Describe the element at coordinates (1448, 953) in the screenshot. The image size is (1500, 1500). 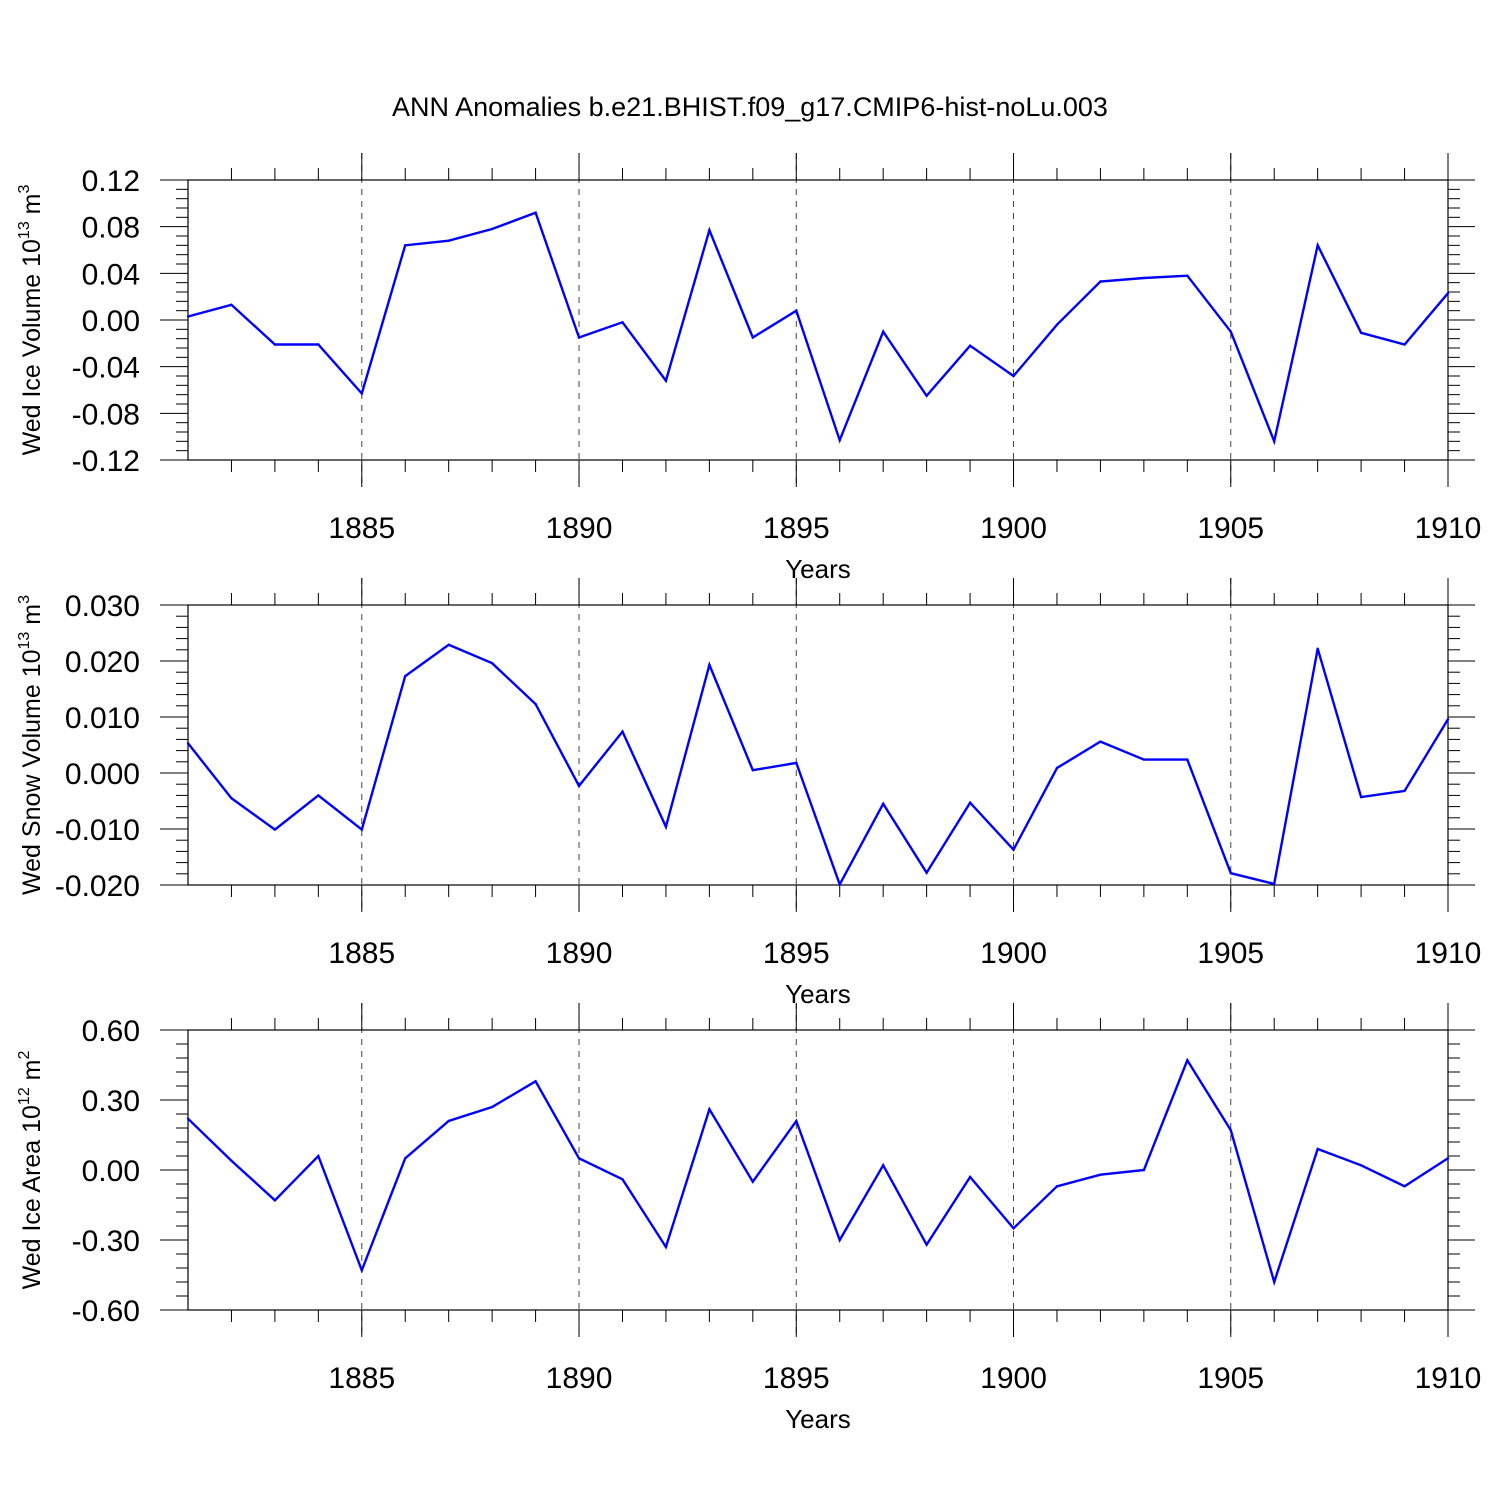
I see `x-tick-label: 1910` at that location.